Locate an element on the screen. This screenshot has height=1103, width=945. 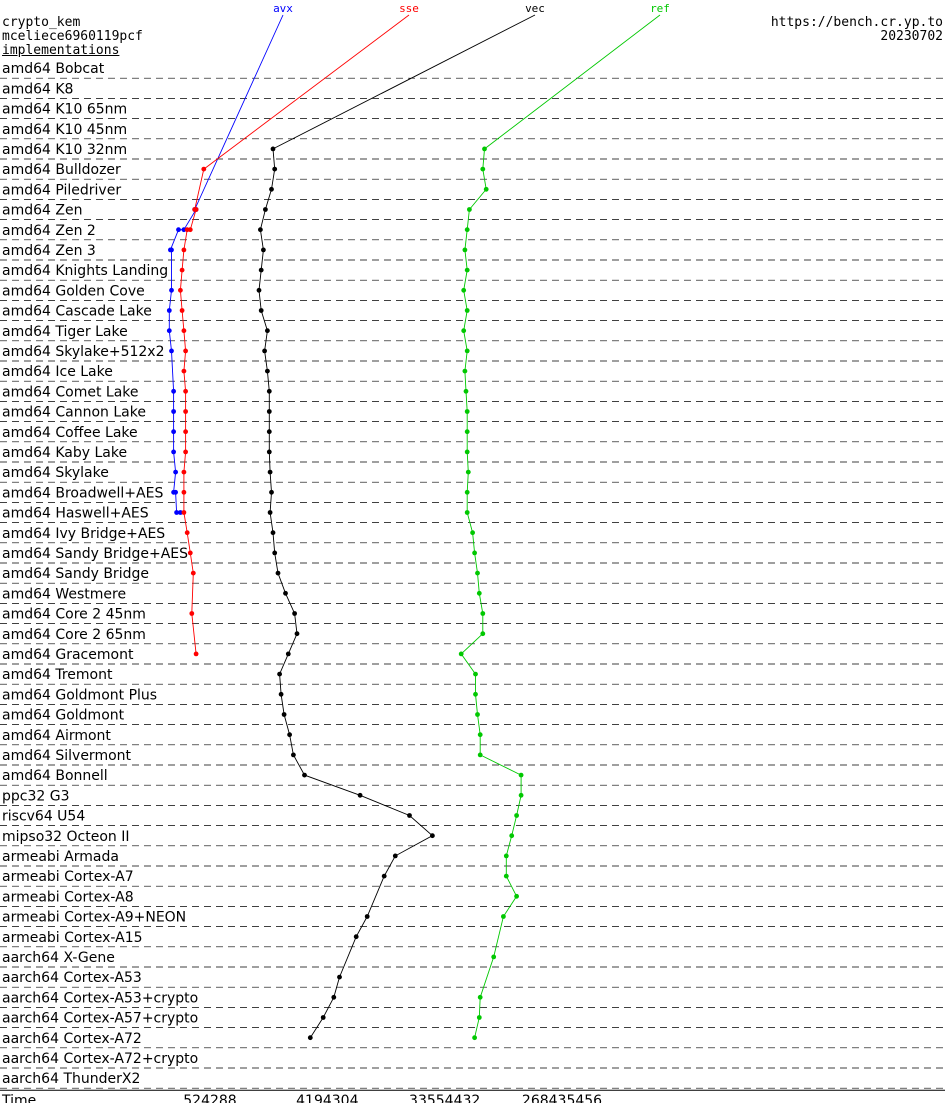
date-label: 20230702 is located at coordinates (911, 36).